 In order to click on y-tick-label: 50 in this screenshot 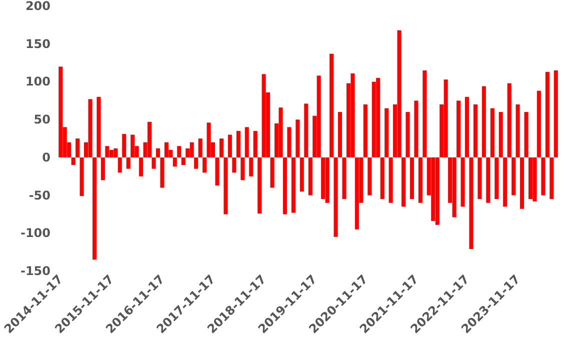, I will do `click(42, 119)`.